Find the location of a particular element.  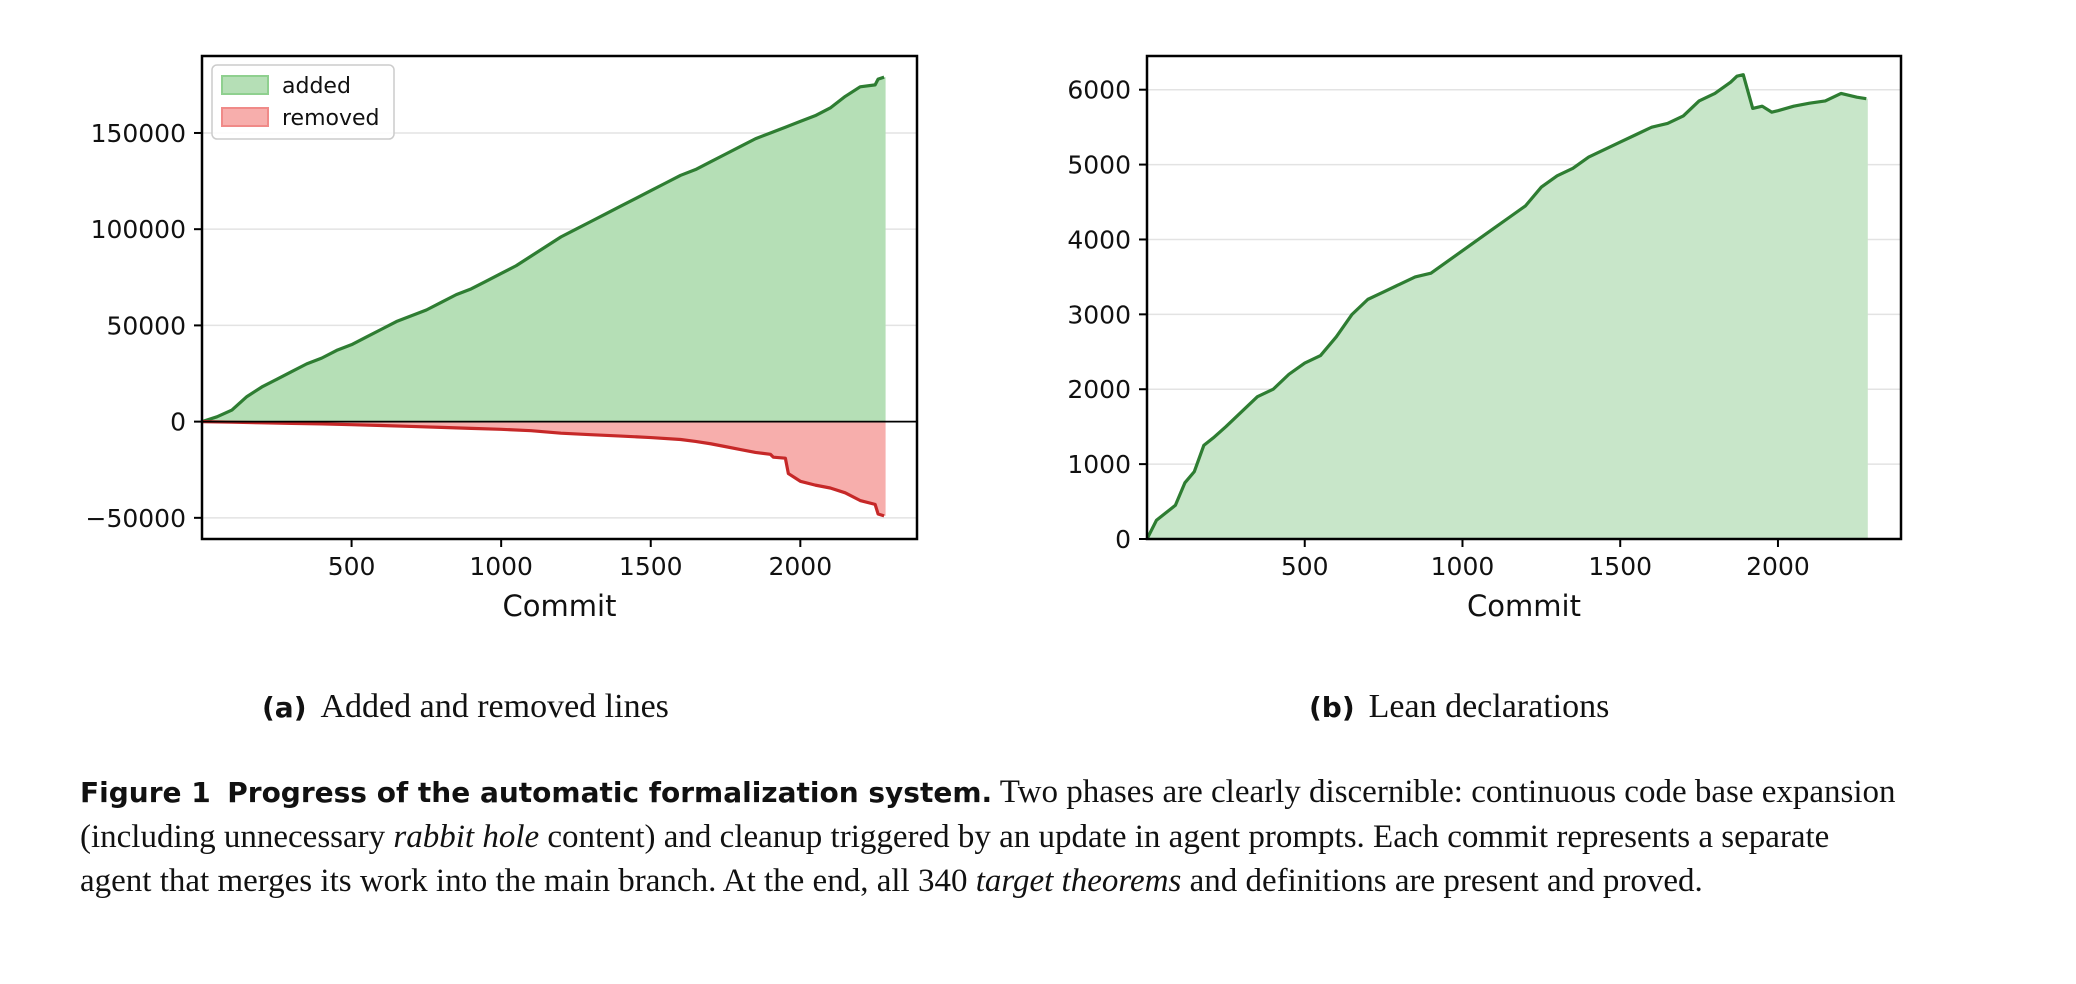

figure-caption-tag: Figure 1 is located at coordinates (145, 792).